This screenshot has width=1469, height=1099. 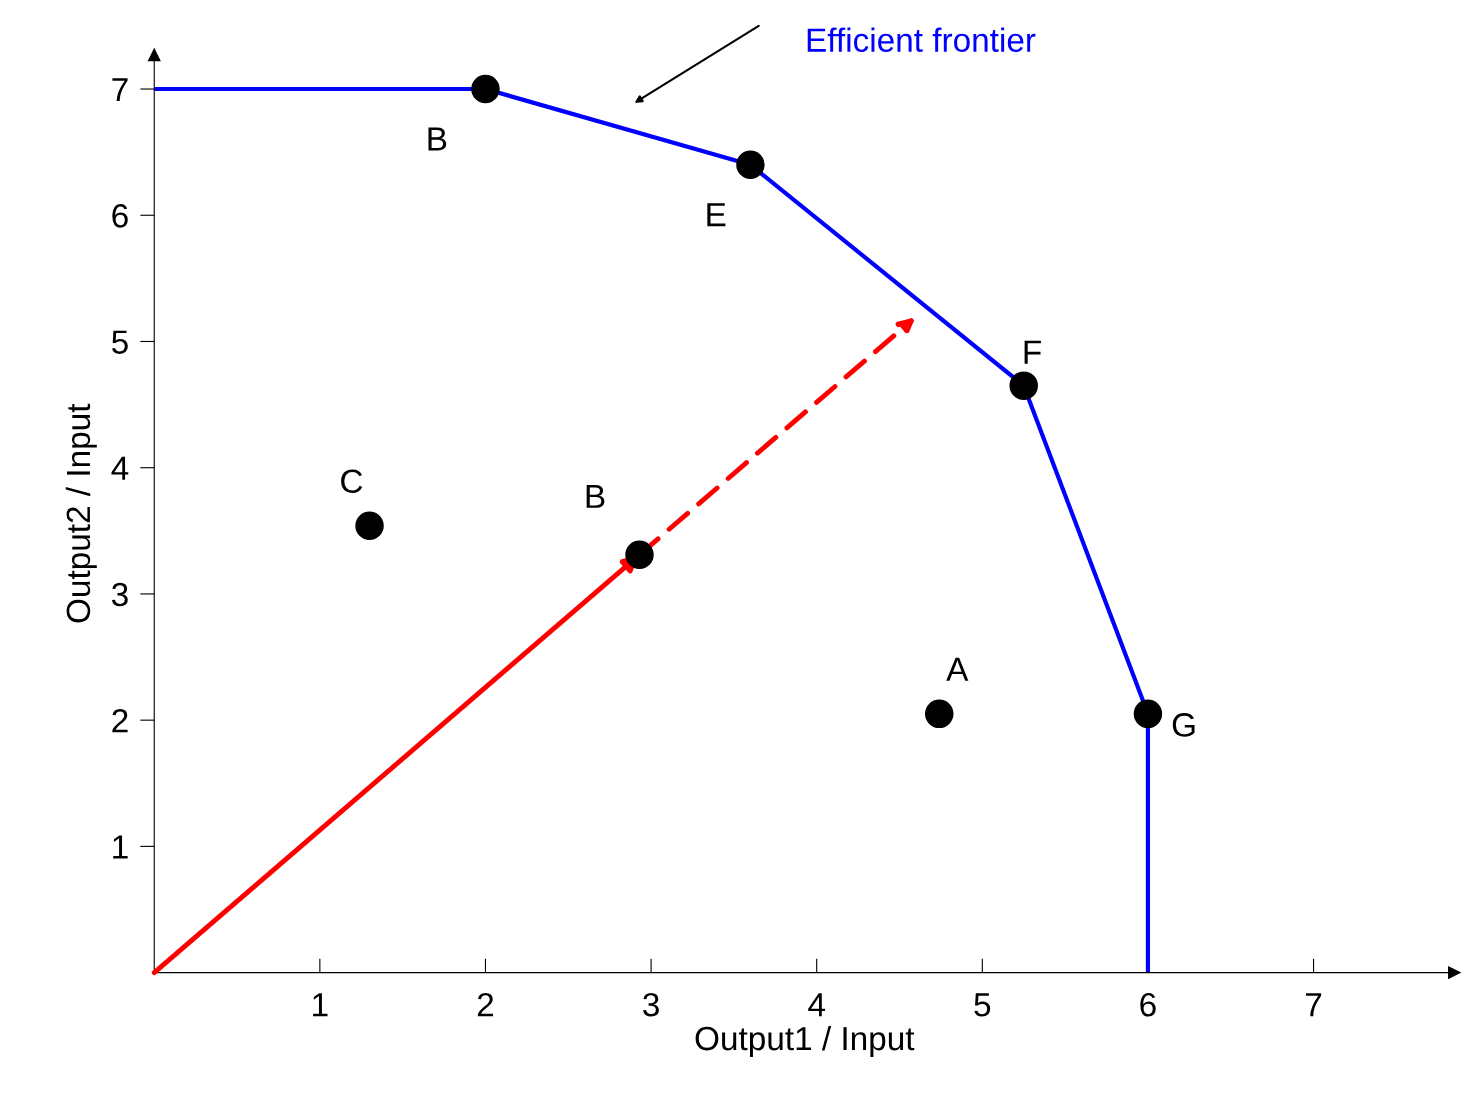 I want to click on text: Efficient frontier, so click(x=921, y=39).